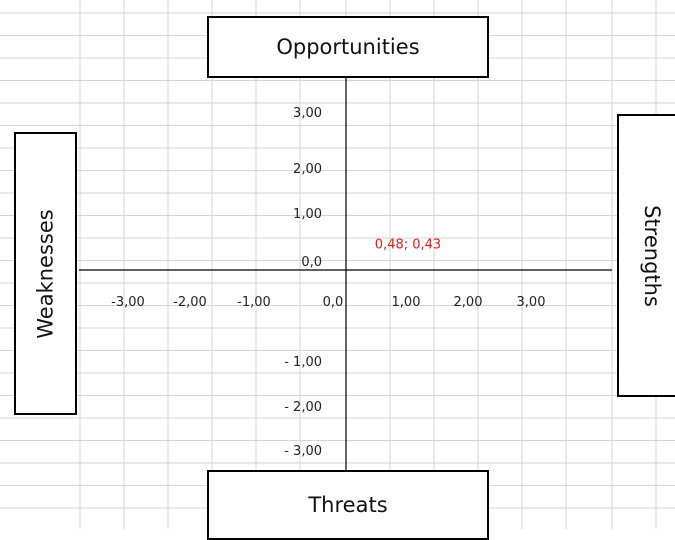  I want to click on x-tick-label: -1,00, so click(254, 302).